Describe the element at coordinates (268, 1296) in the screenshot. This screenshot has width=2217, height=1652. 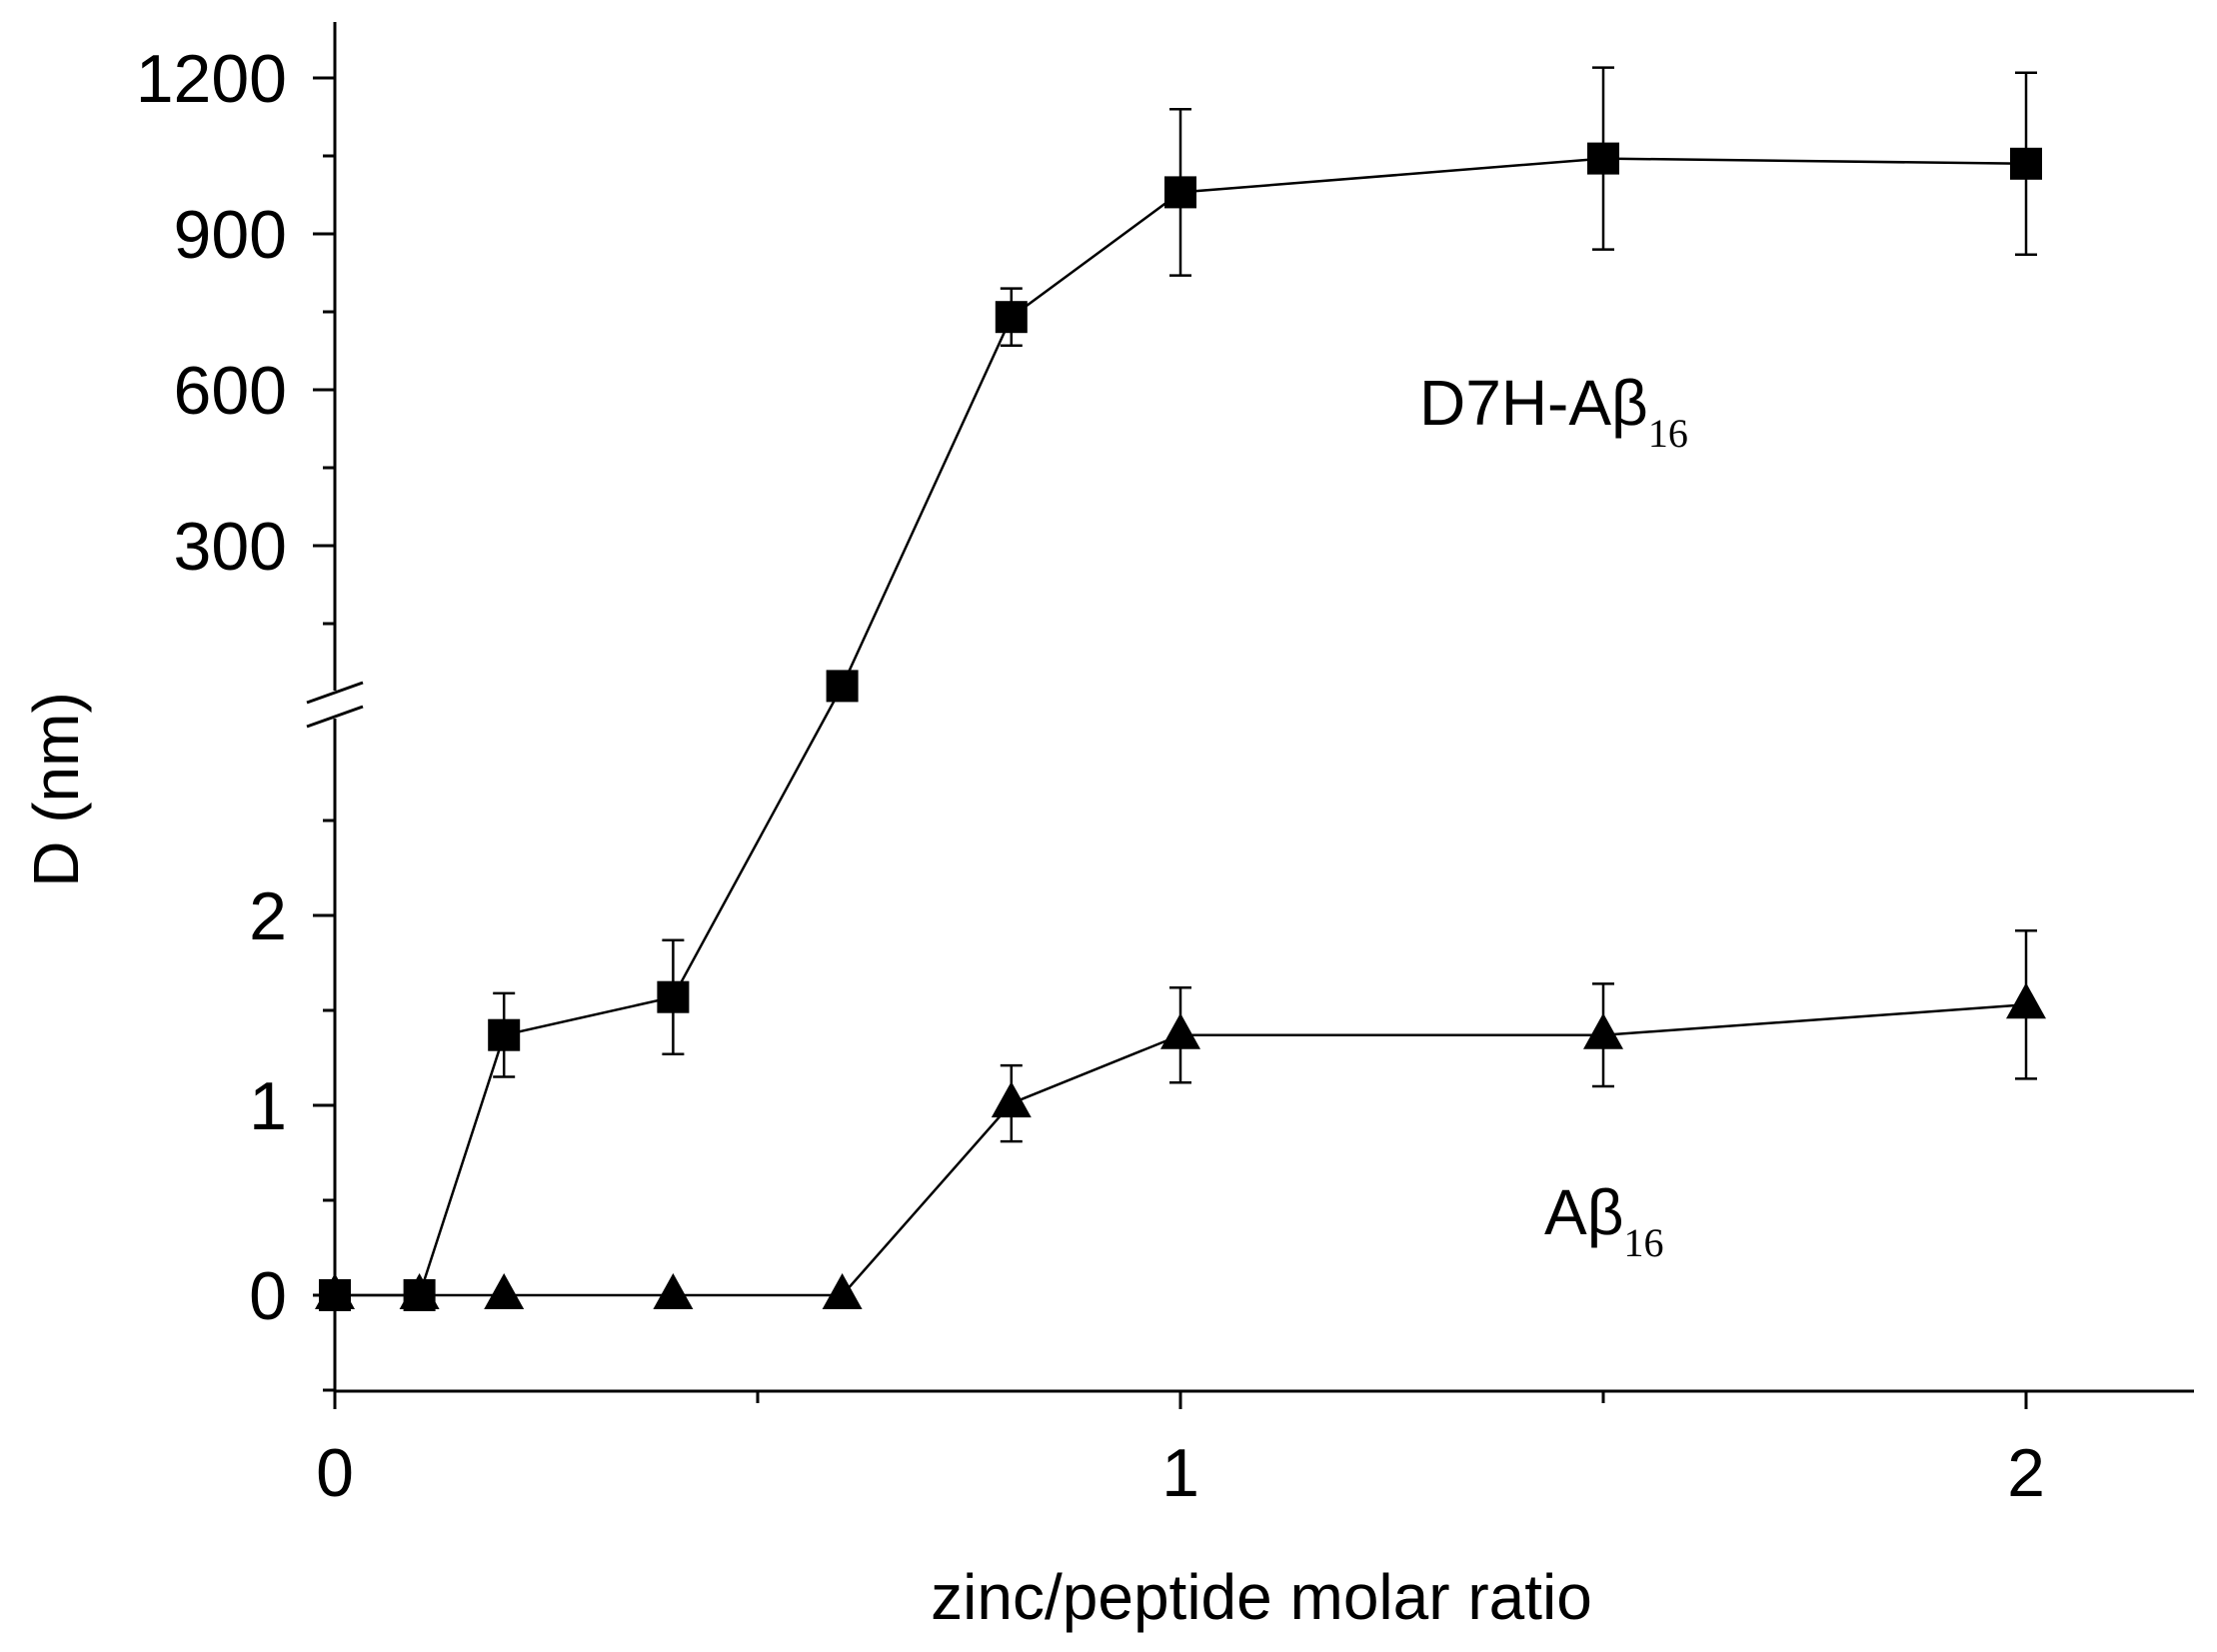
I see `y-tick-label: 0` at that location.